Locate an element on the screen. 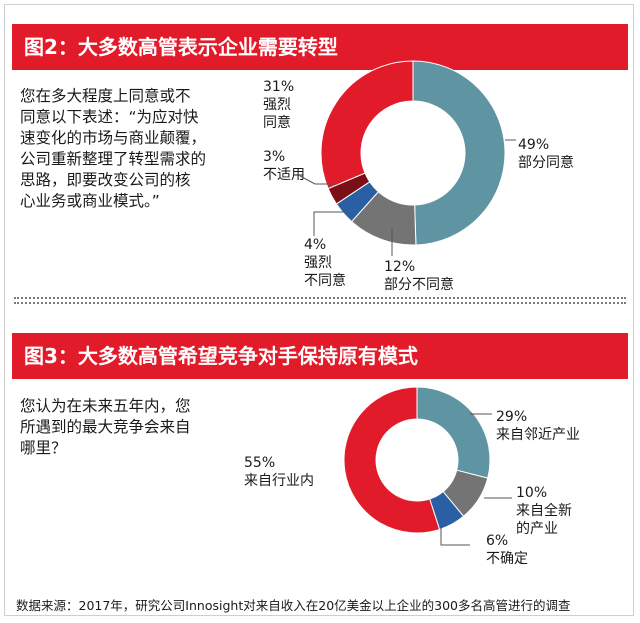 The height and width of the screenshot is (623, 640). figure3-donut-chart is located at coordinates (417, 460).